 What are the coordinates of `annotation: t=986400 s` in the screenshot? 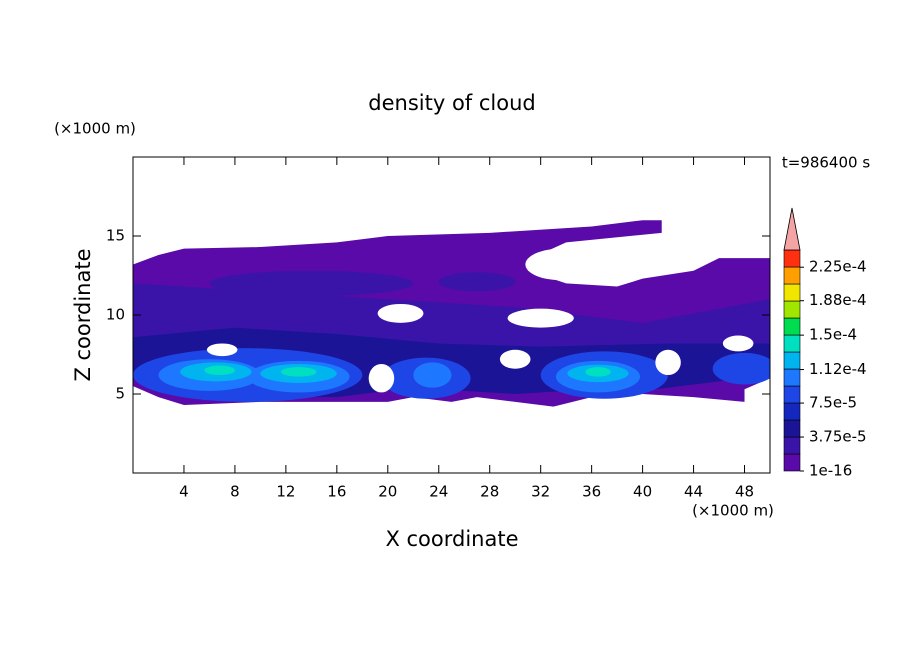 It's located at (826, 163).